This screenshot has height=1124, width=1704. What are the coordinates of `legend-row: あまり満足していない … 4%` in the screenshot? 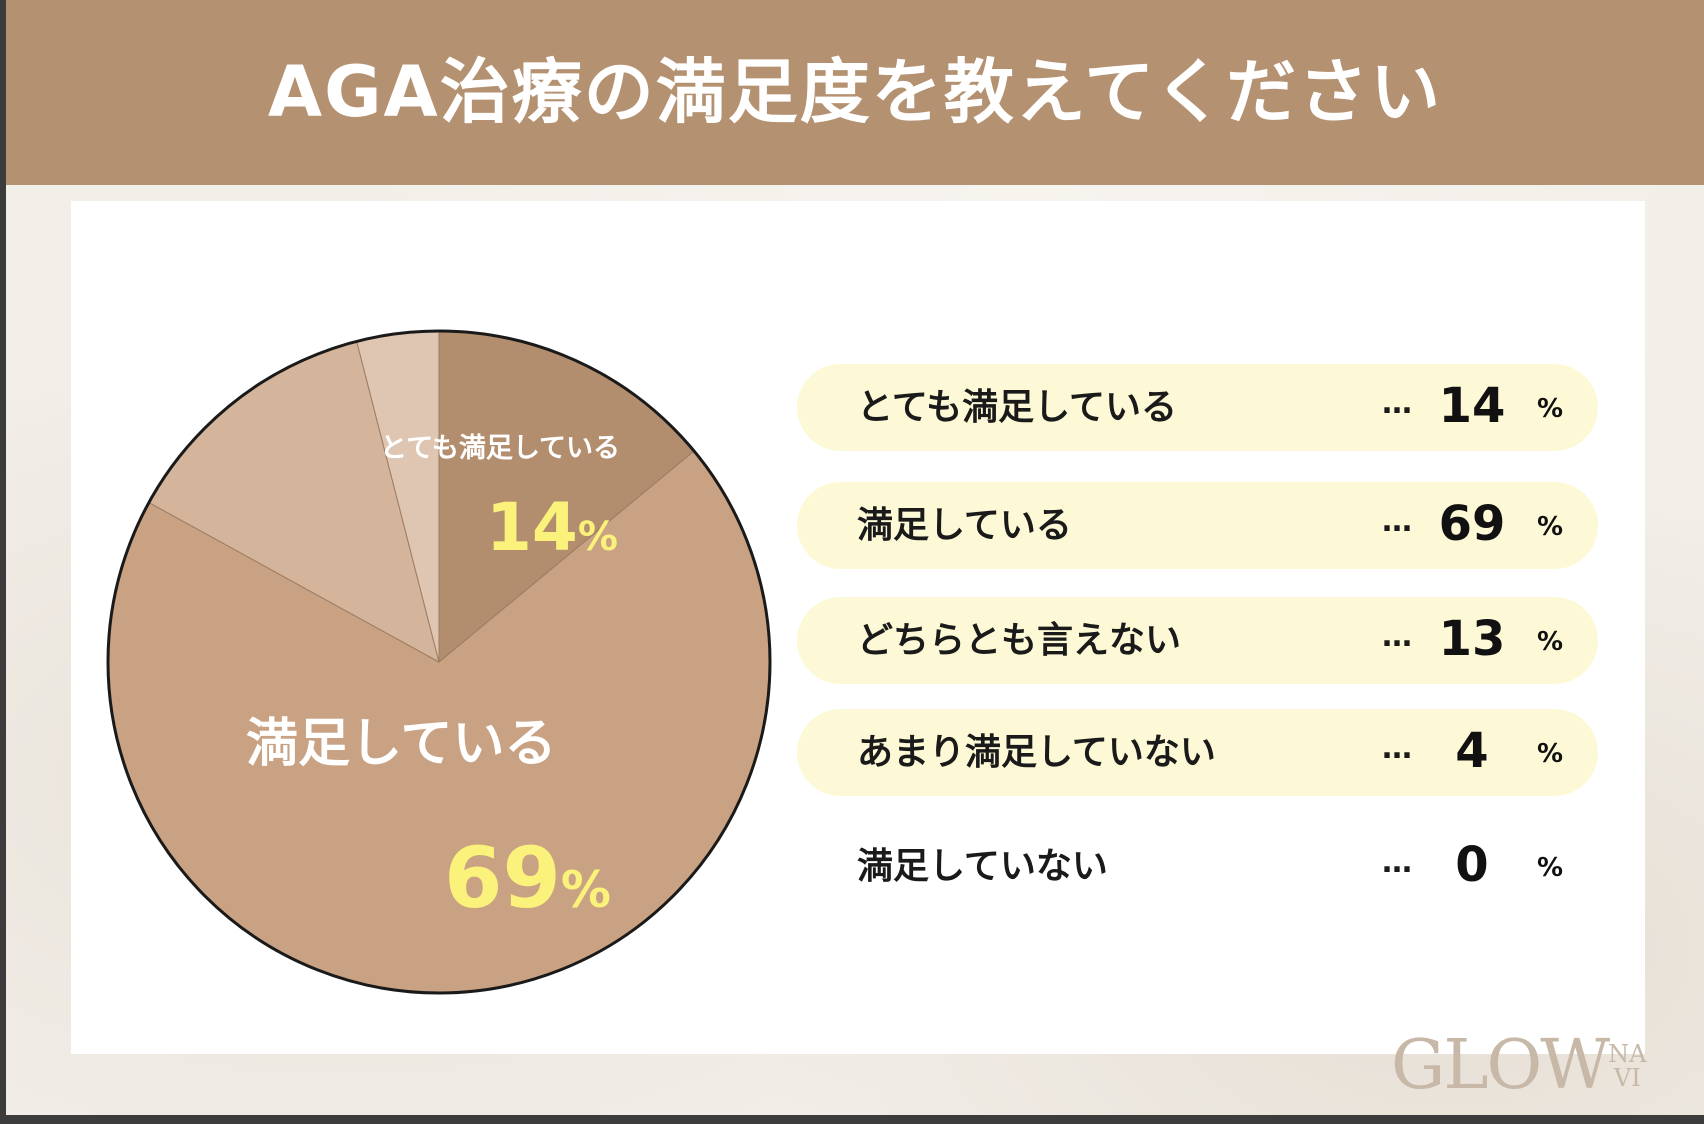 It's located at (1197, 752).